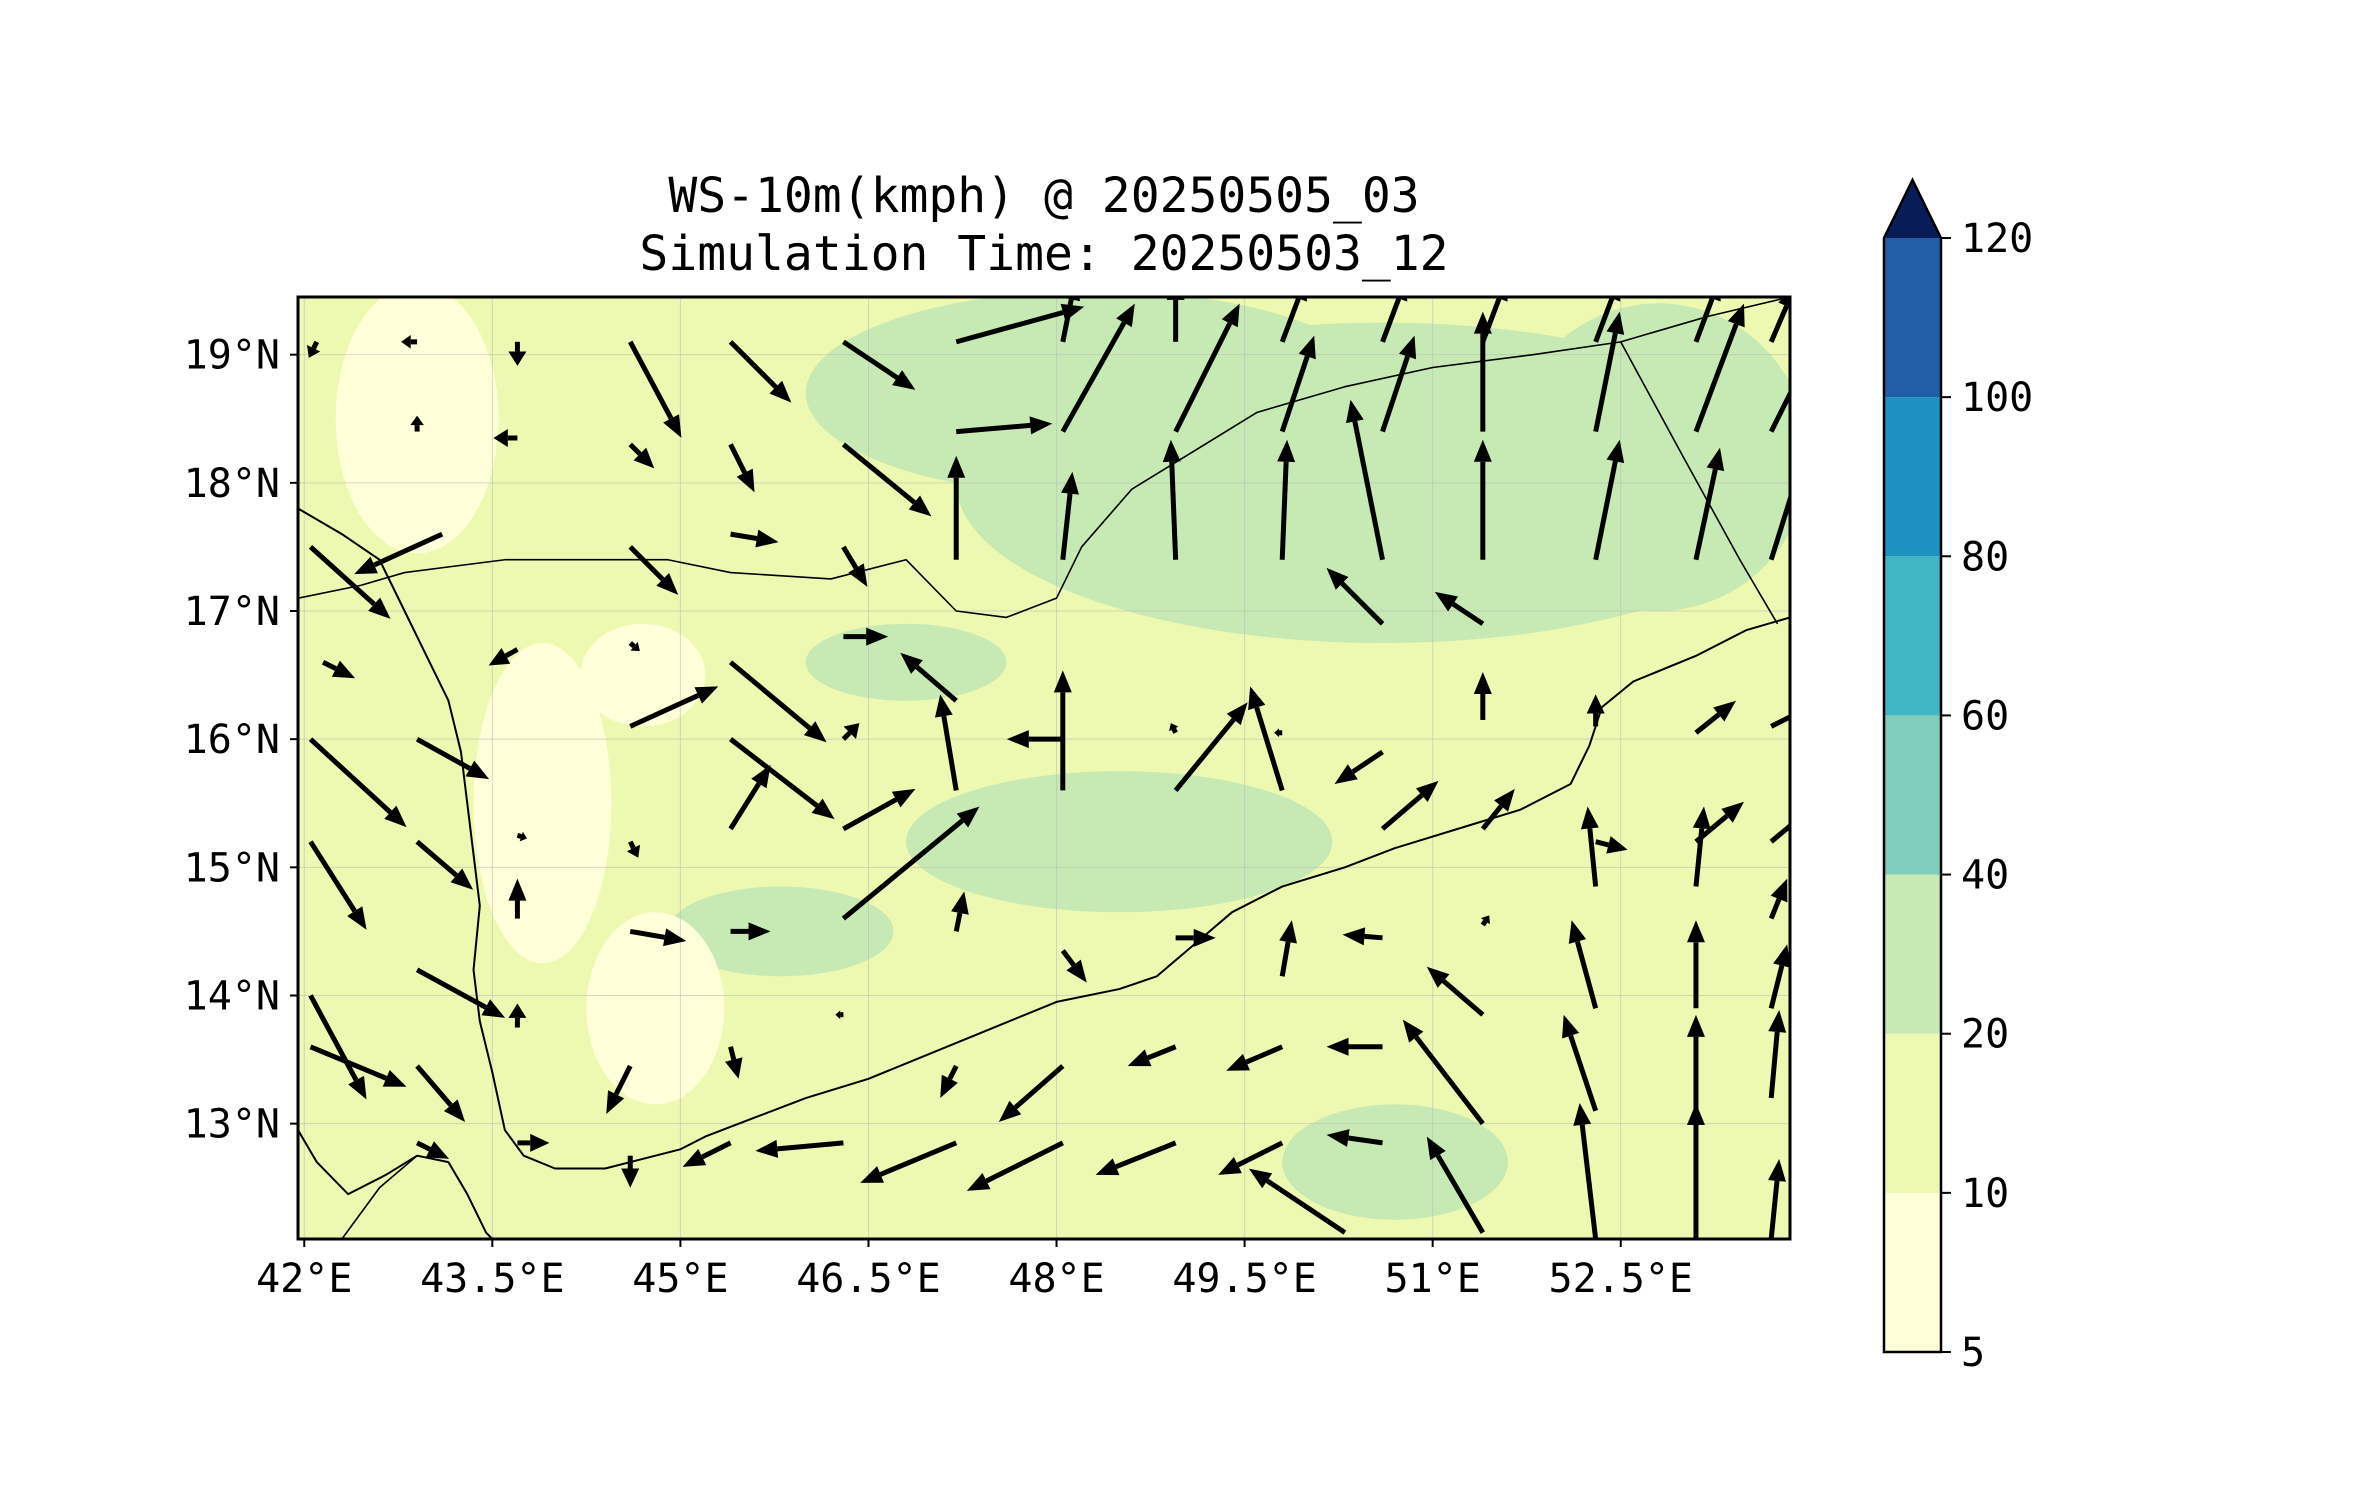 The image size is (2371, 1500). What do you see at coordinates (1620, 1279) in the screenshot?
I see `lon-tick-label-7: 52.5°E` at bounding box center [1620, 1279].